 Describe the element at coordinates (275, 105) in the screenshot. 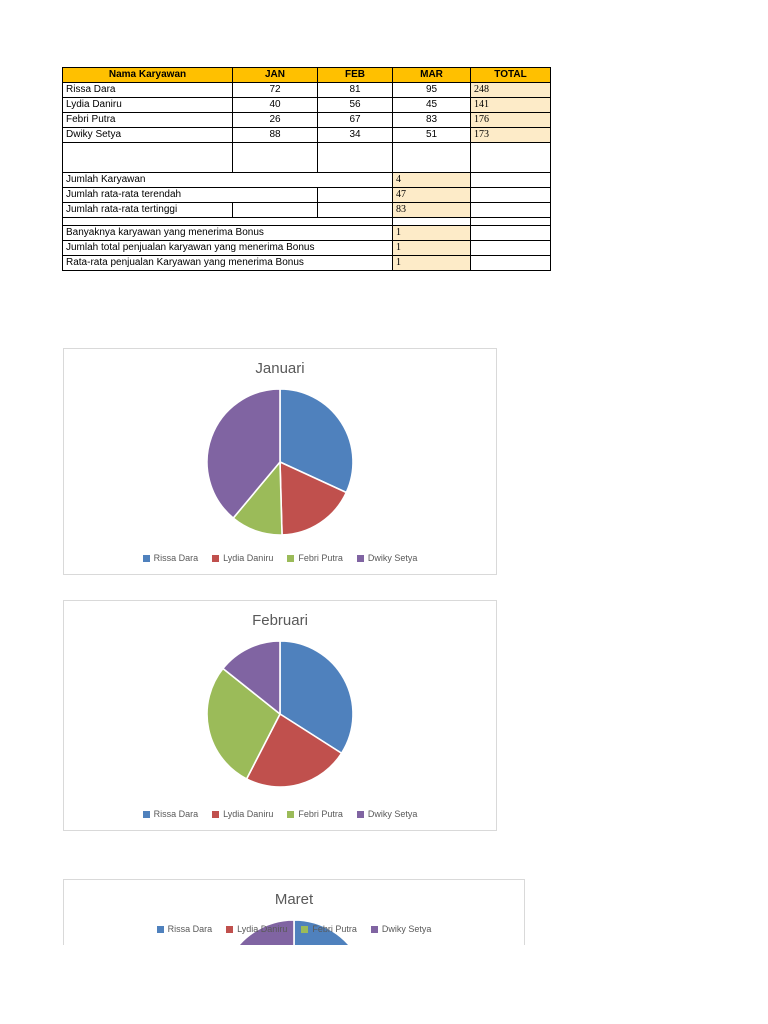

I see `cell-jan: 40` at that location.